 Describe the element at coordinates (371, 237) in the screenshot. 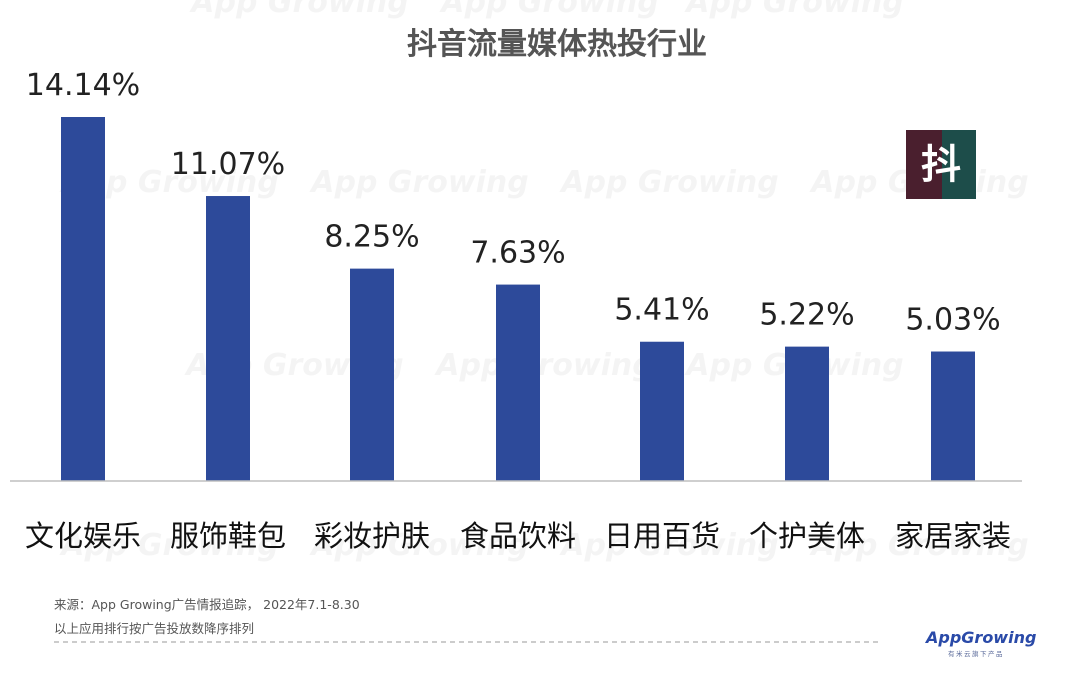

I see `value-label: 8.25%` at that location.